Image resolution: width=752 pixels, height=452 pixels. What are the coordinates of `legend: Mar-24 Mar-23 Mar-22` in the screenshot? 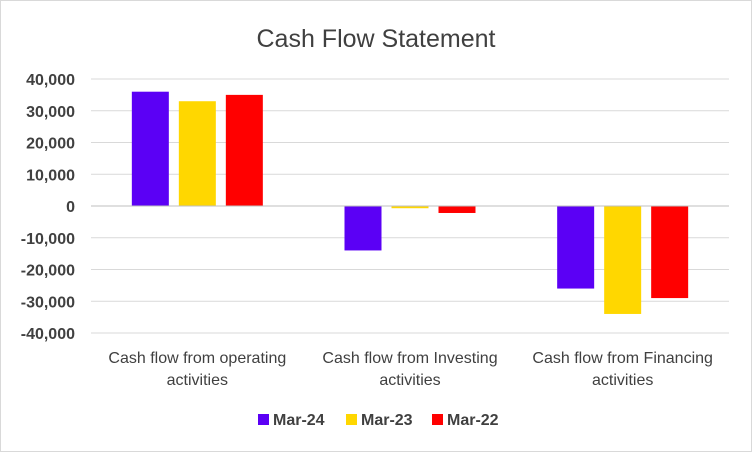 It's located at (378, 420).